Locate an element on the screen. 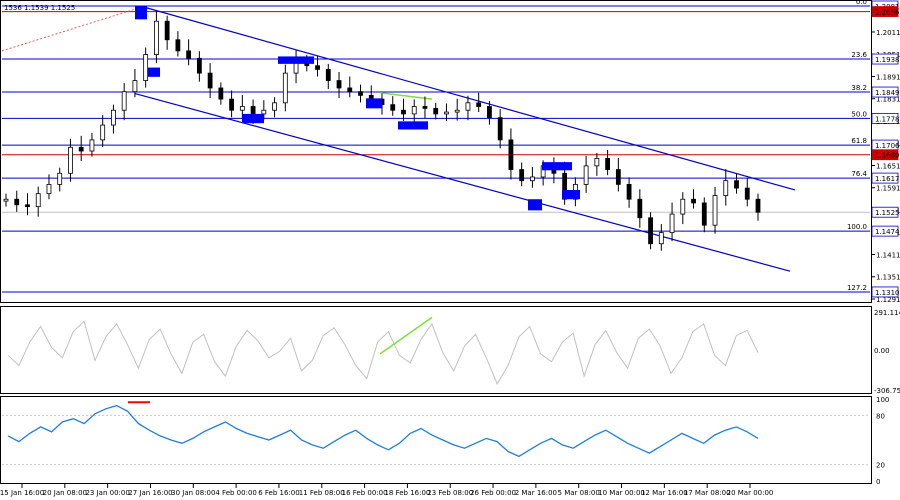 The image size is (900, 500). price-tick-label: 1.1591 is located at coordinates (888, 189).